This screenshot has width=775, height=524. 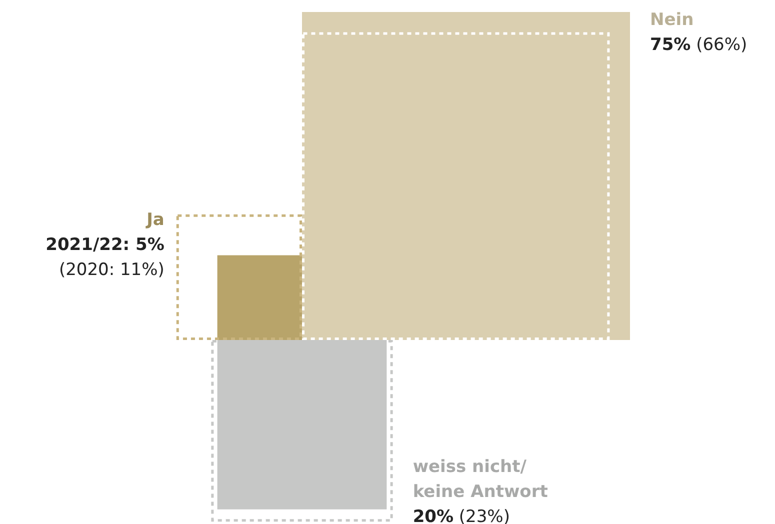 I want to click on data-label: (66%), so click(x=721, y=45).